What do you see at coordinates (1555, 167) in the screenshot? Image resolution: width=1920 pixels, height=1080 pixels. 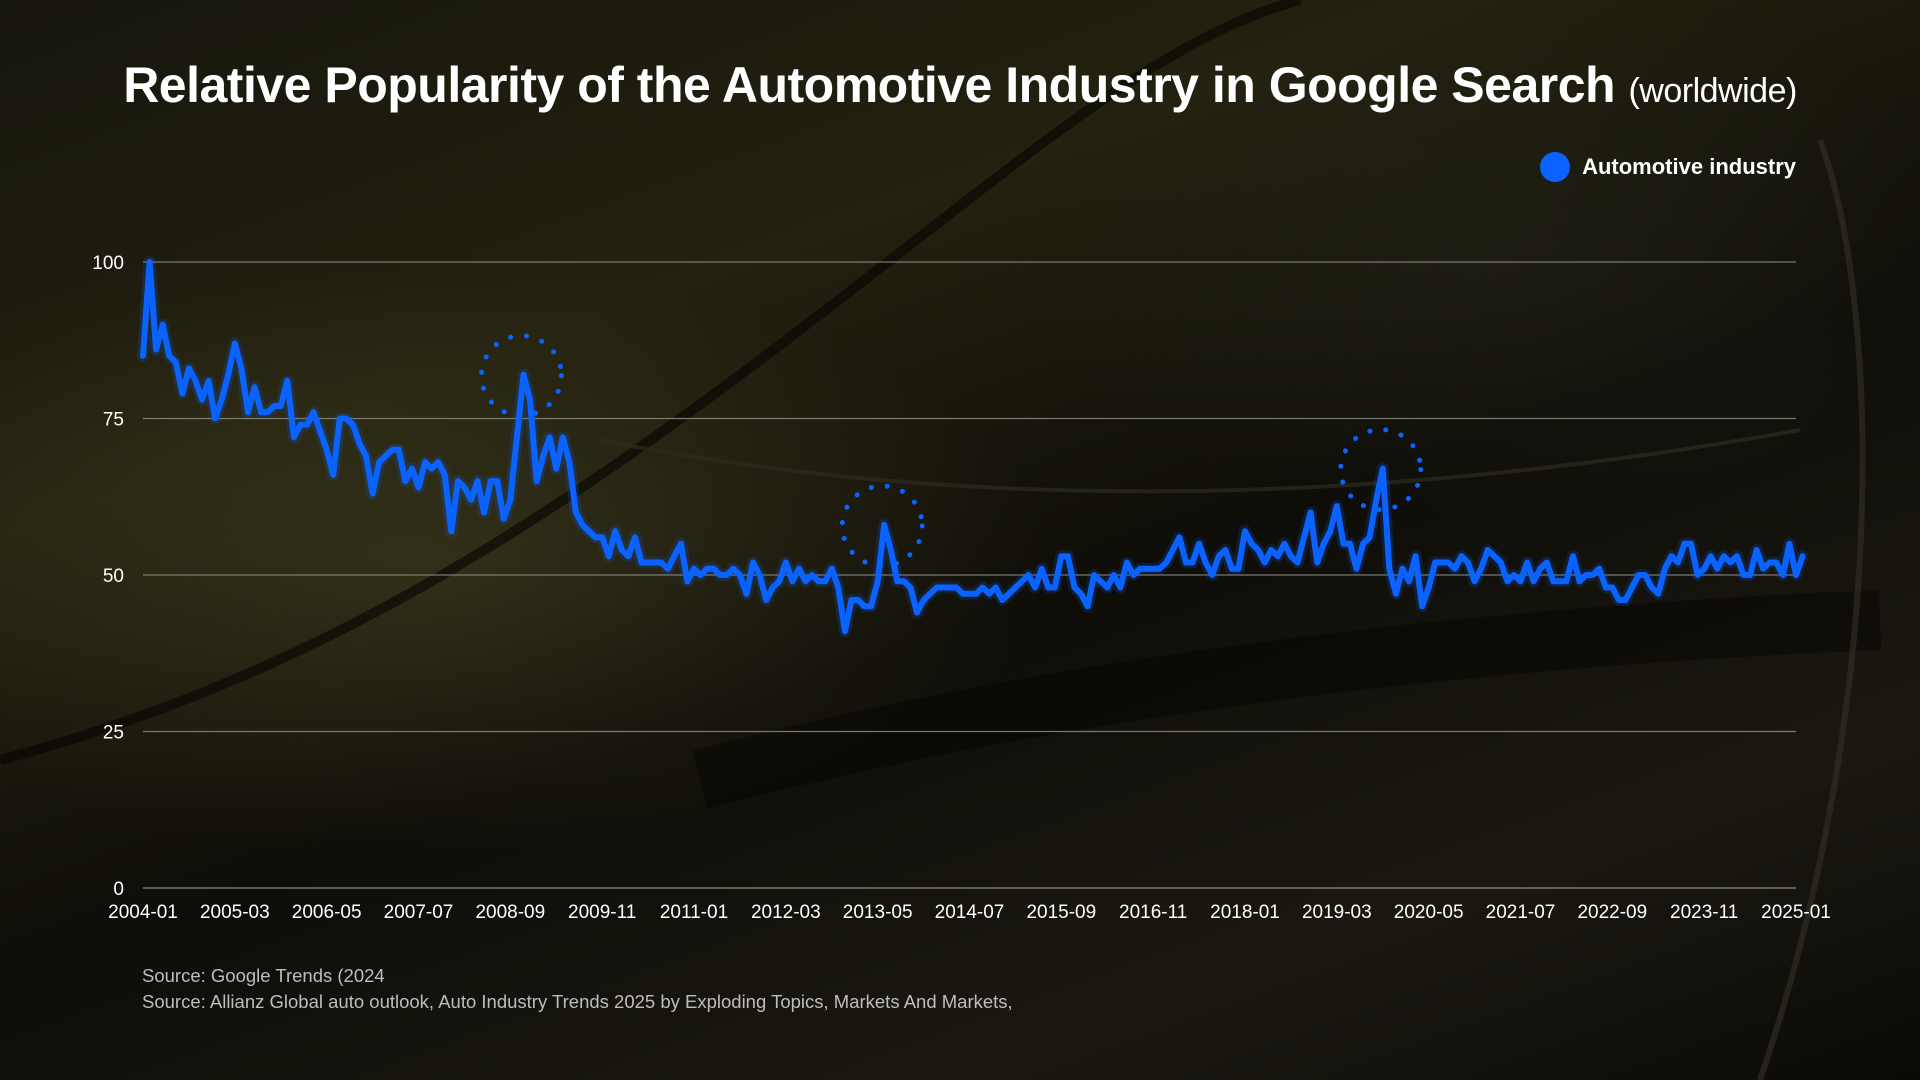 I see `legend-marker-icon` at bounding box center [1555, 167].